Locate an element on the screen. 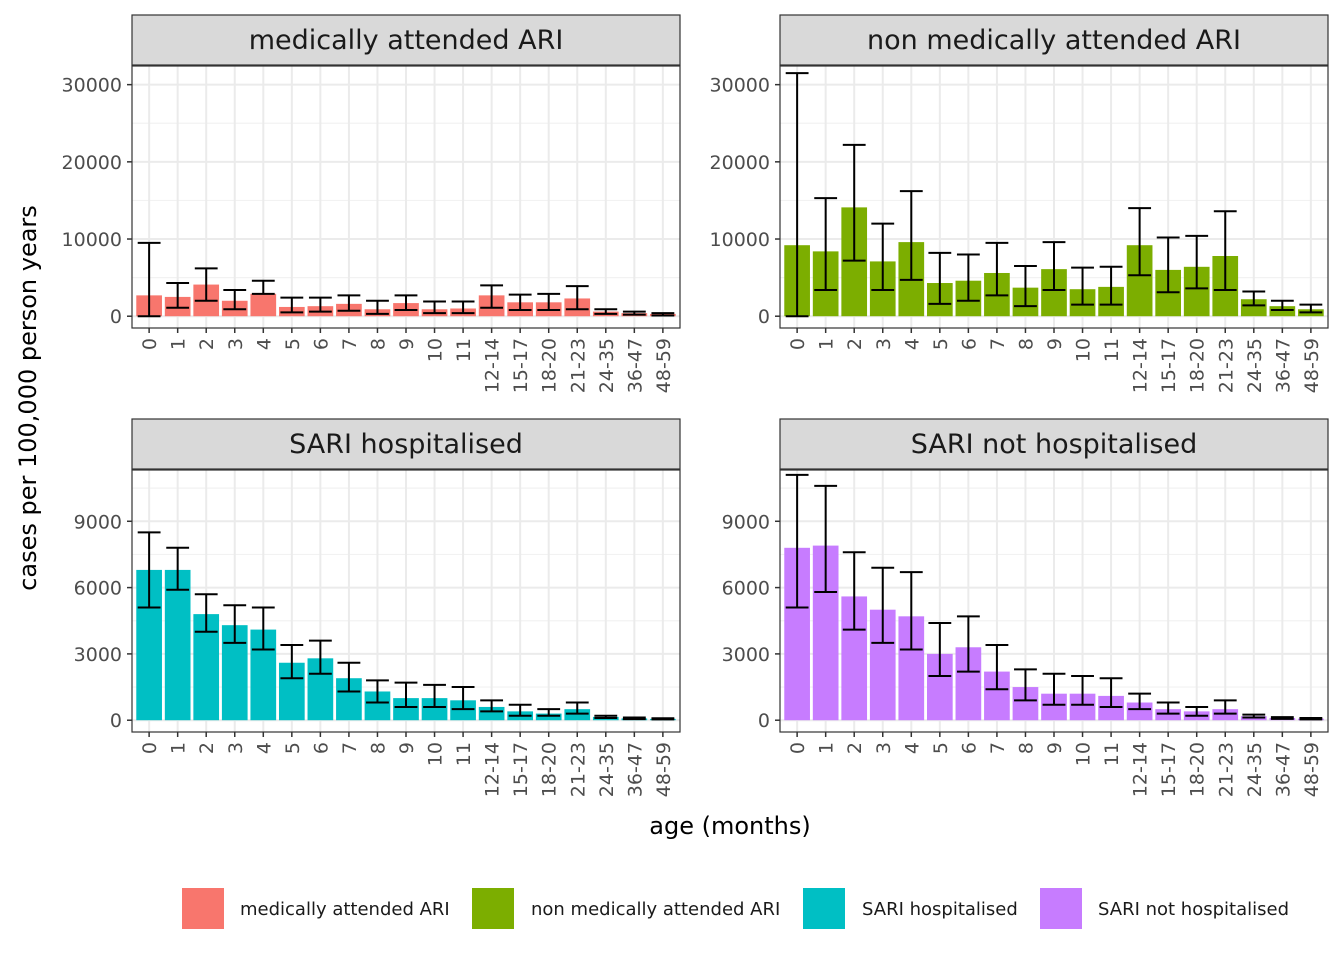  legend-label: SARI hospitalised is located at coordinates (940, 909).